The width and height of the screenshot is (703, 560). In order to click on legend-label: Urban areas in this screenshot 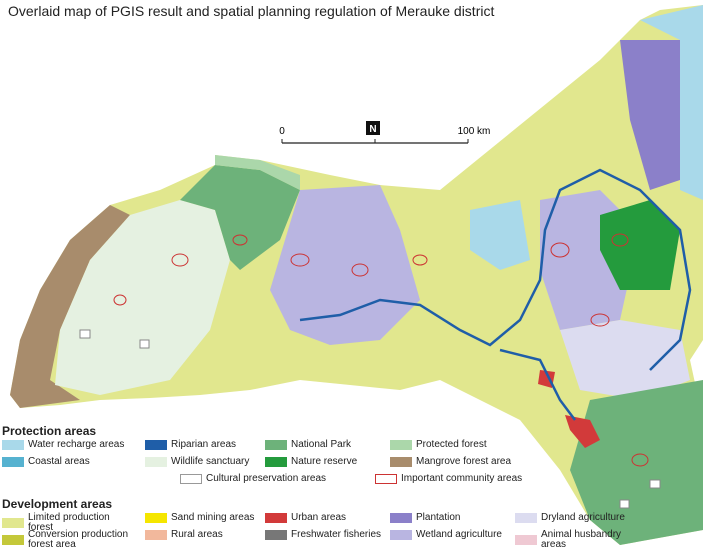, I will do `click(319, 517)`.